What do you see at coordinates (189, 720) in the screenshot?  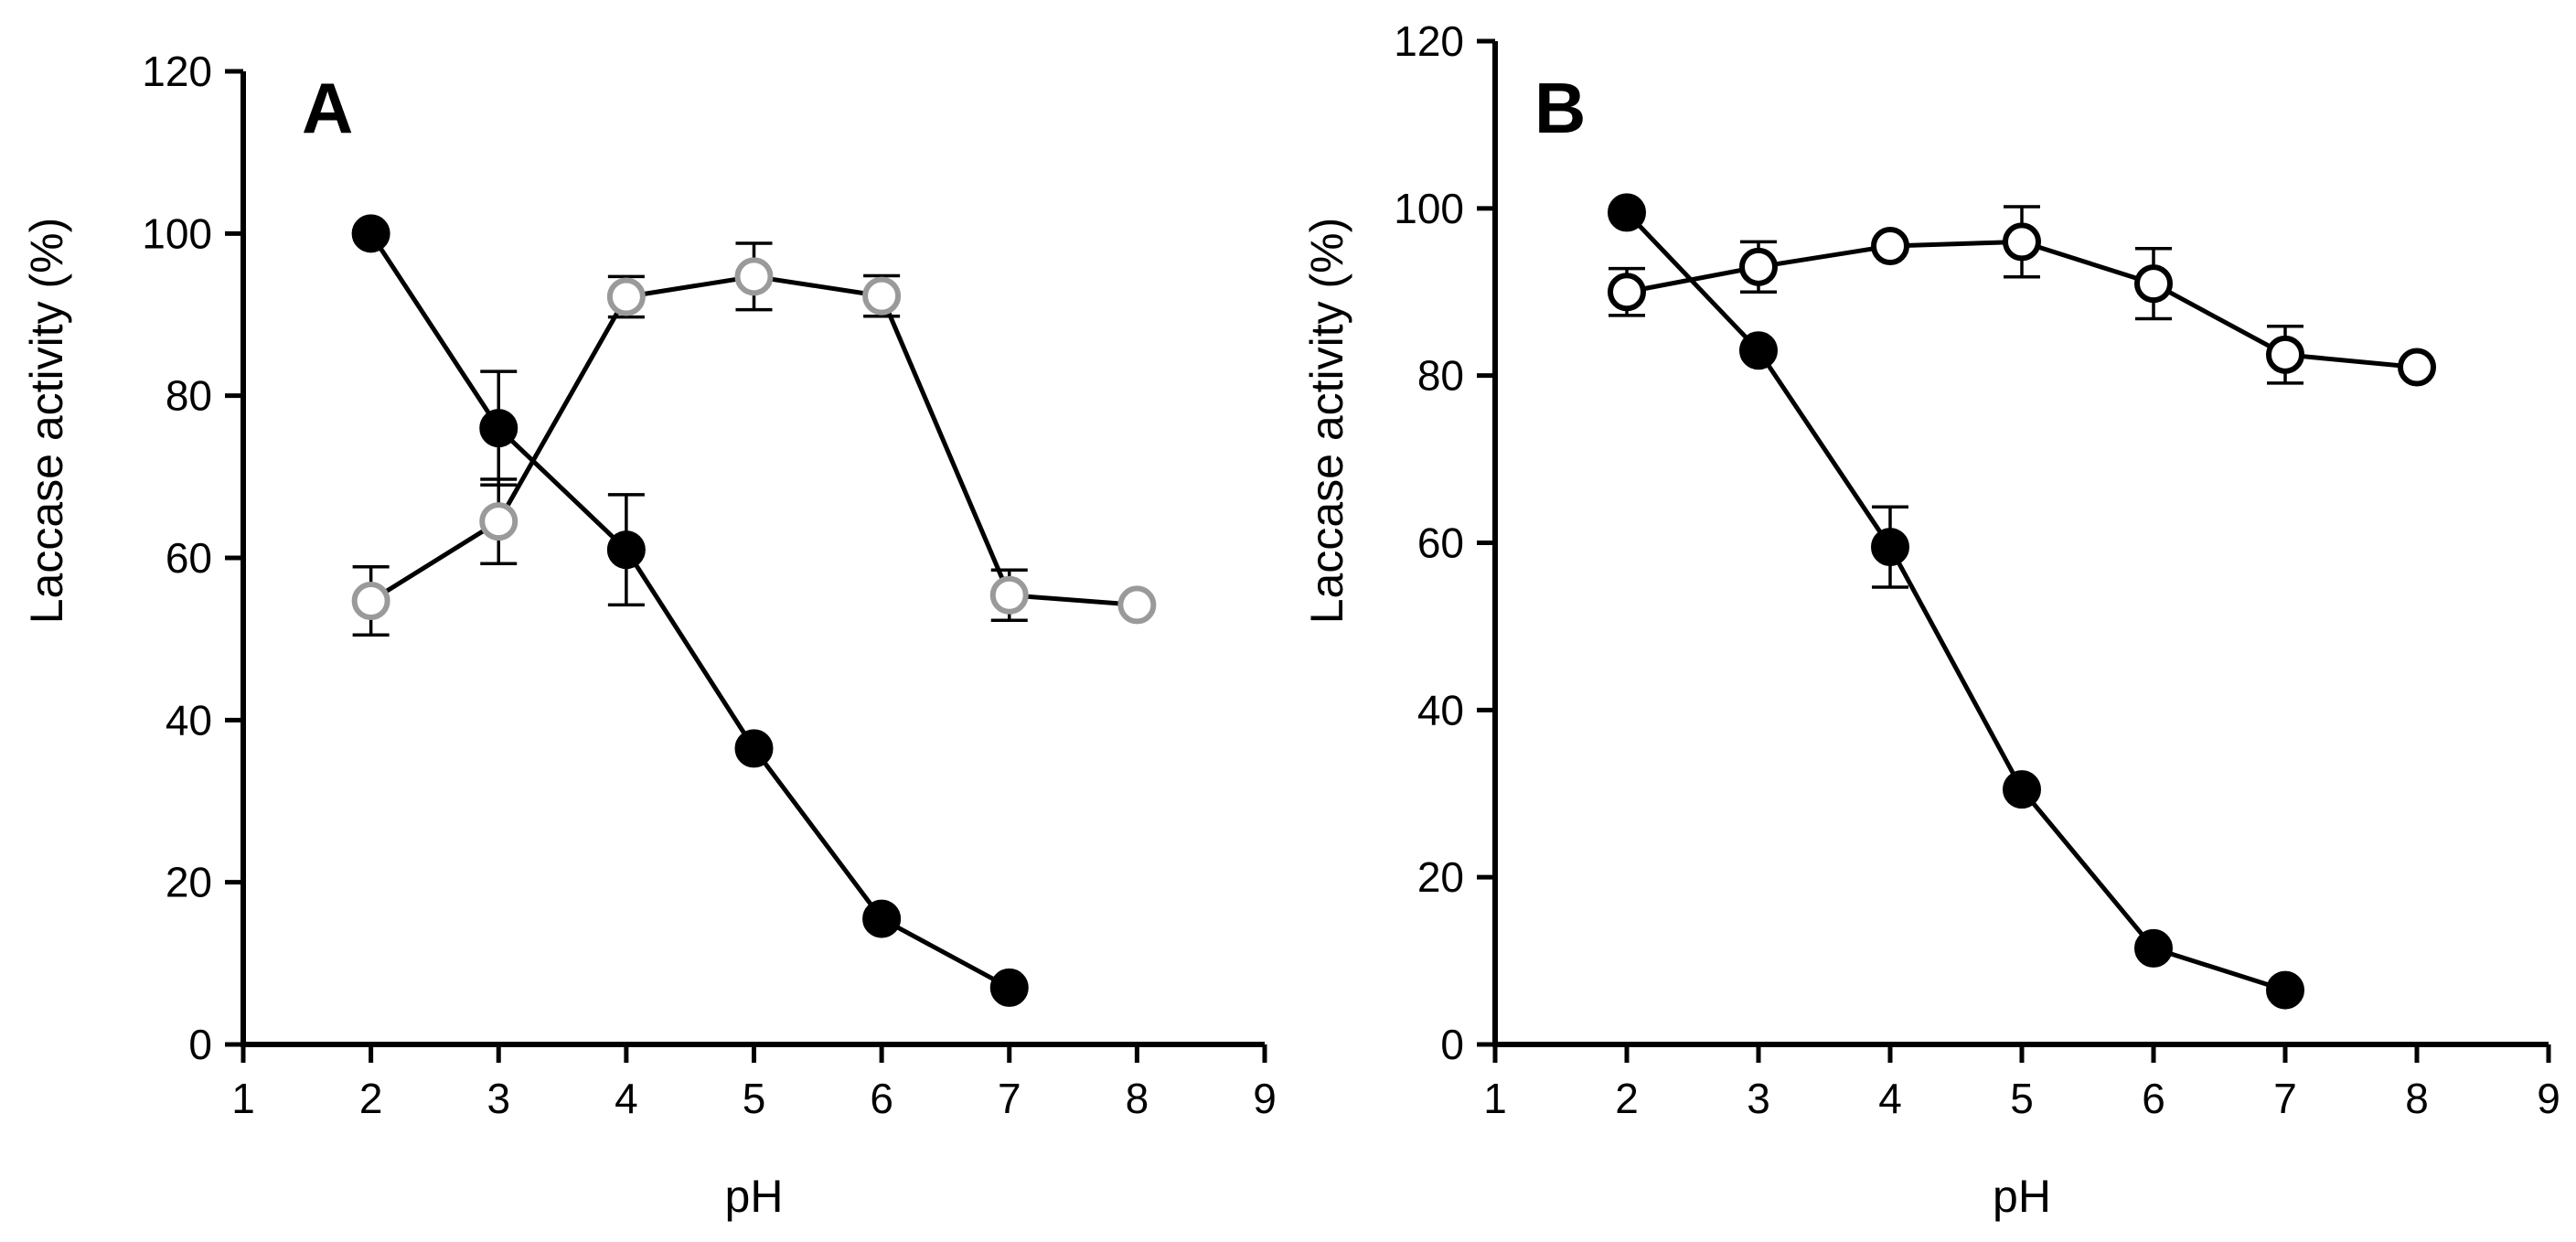 I see `panel-a-y-tick-label: 40` at bounding box center [189, 720].